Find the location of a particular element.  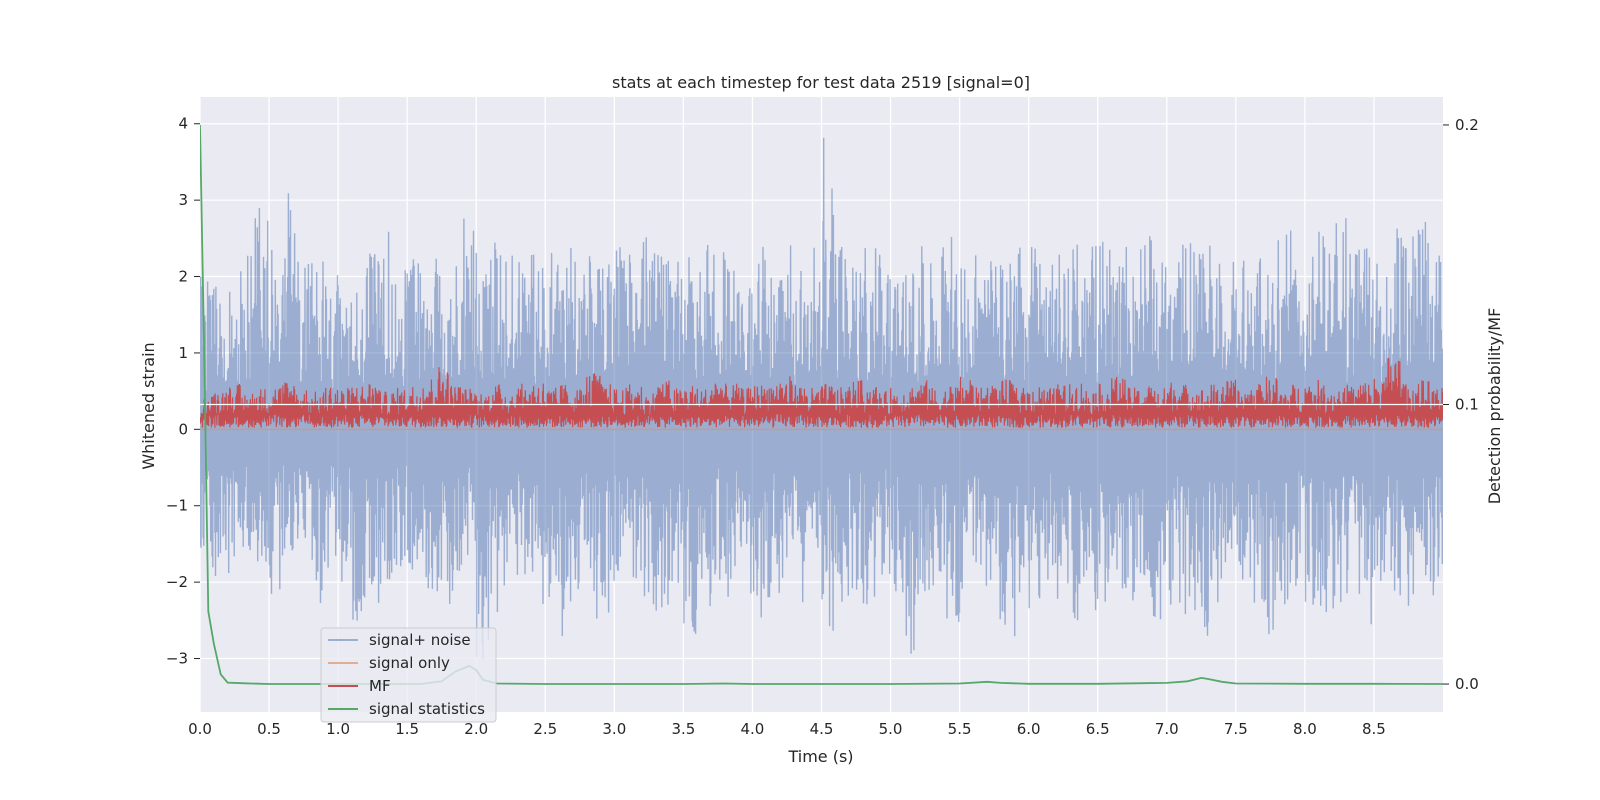

x-tick-label: 1.0 is located at coordinates (338, 729).